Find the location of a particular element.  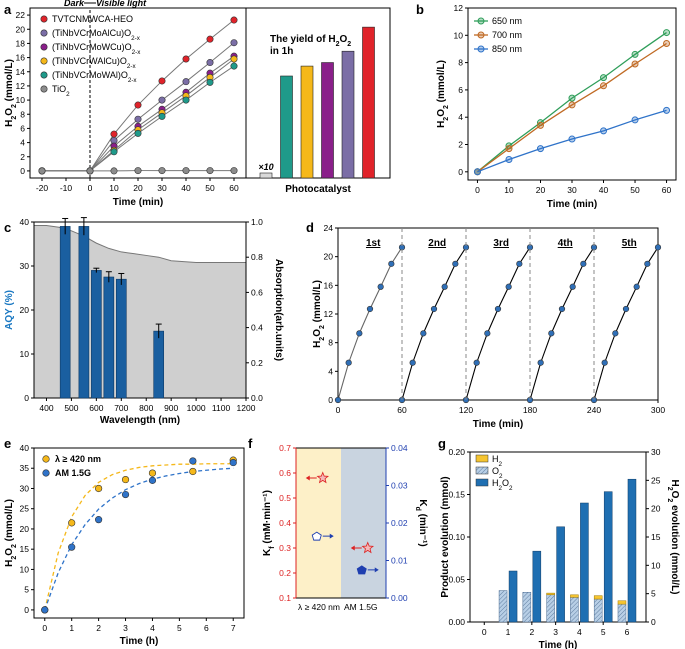

panel-d-frame is located at coordinates (498, 314).